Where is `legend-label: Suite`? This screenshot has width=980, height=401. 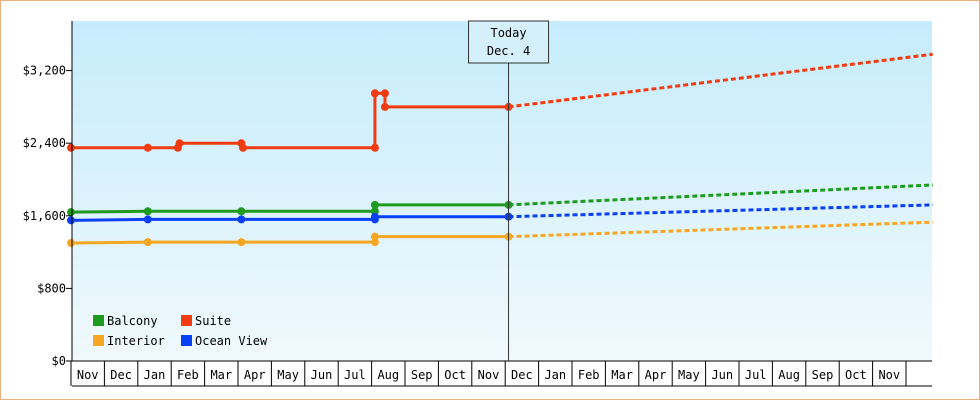
legend-label: Suite is located at coordinates (213, 321).